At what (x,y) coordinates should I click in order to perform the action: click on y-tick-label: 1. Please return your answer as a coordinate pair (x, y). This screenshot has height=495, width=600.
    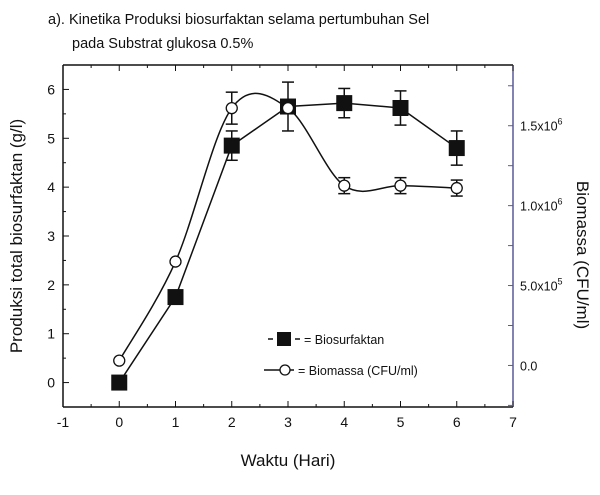
    Looking at the image, I should click on (51, 334).